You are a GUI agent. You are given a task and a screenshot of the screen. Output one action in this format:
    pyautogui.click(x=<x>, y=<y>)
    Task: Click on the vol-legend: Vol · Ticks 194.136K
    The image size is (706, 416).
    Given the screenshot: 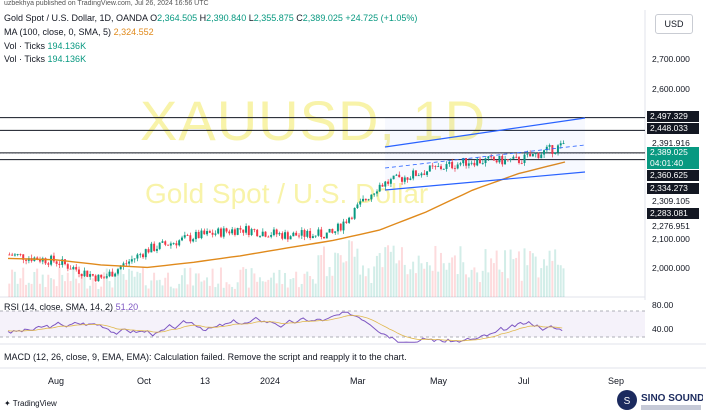 What is the action you would take?
    pyautogui.click(x=45, y=46)
    